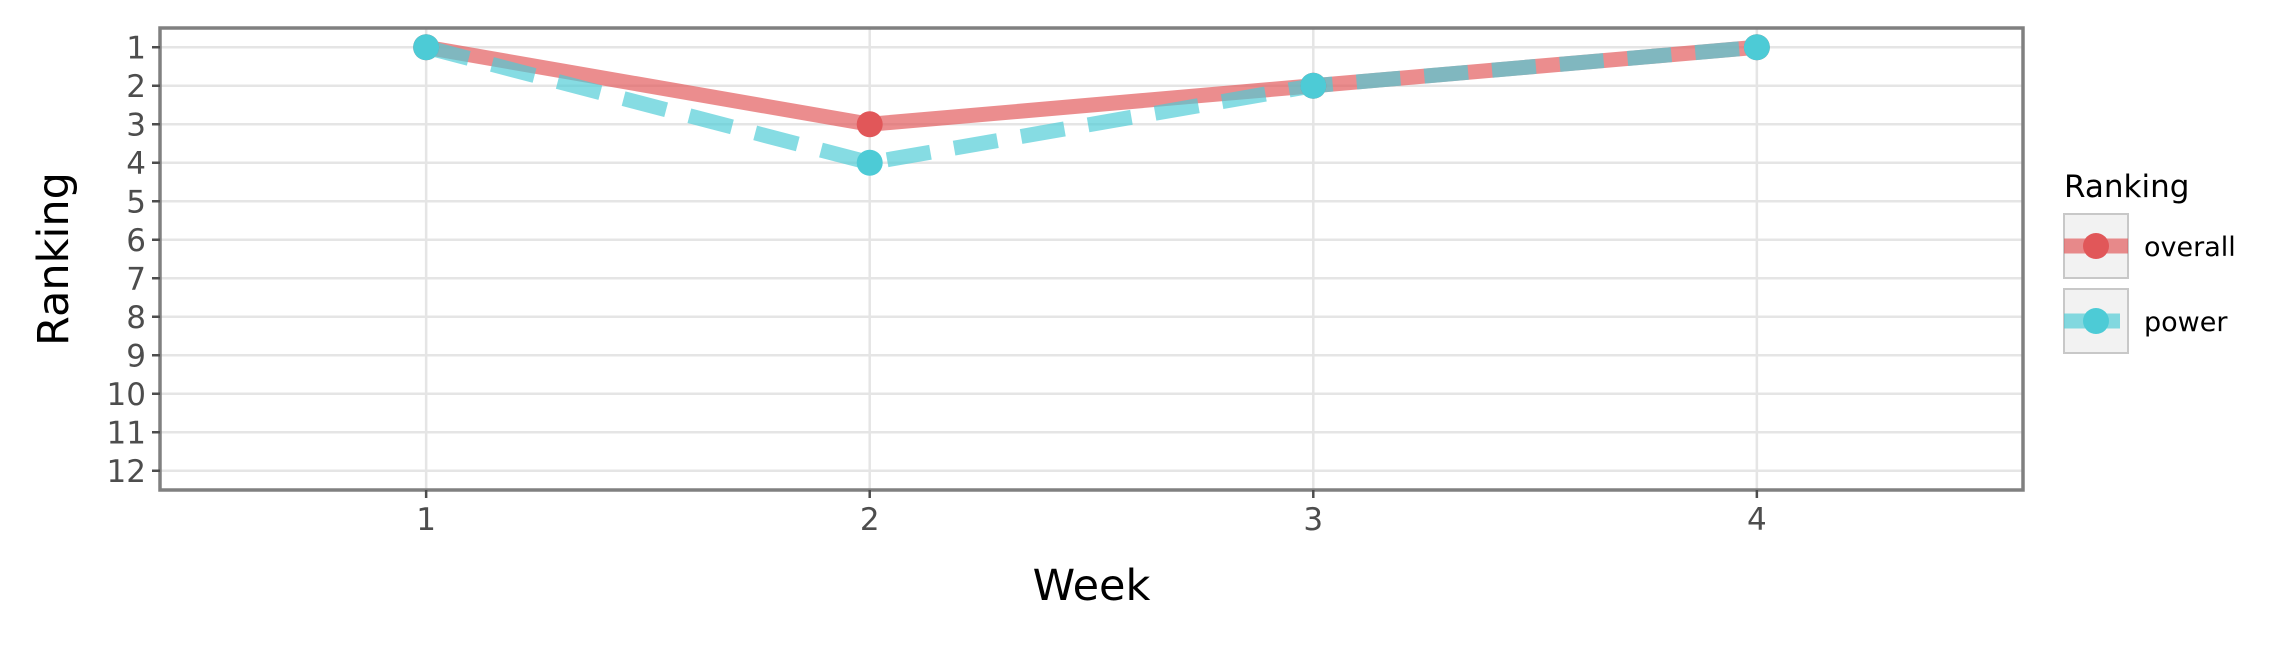  I want to click on y-tick-label: 4, so click(136, 164).